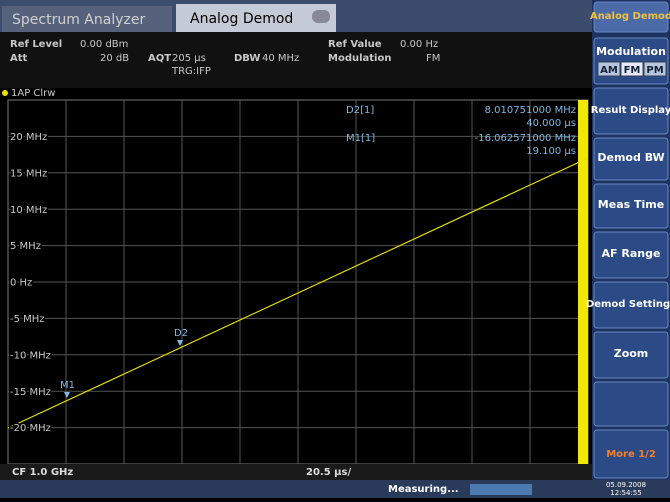 This screenshot has height=502, width=670. I want to click on marker-value: 8.010751000 MHz, so click(530, 110).